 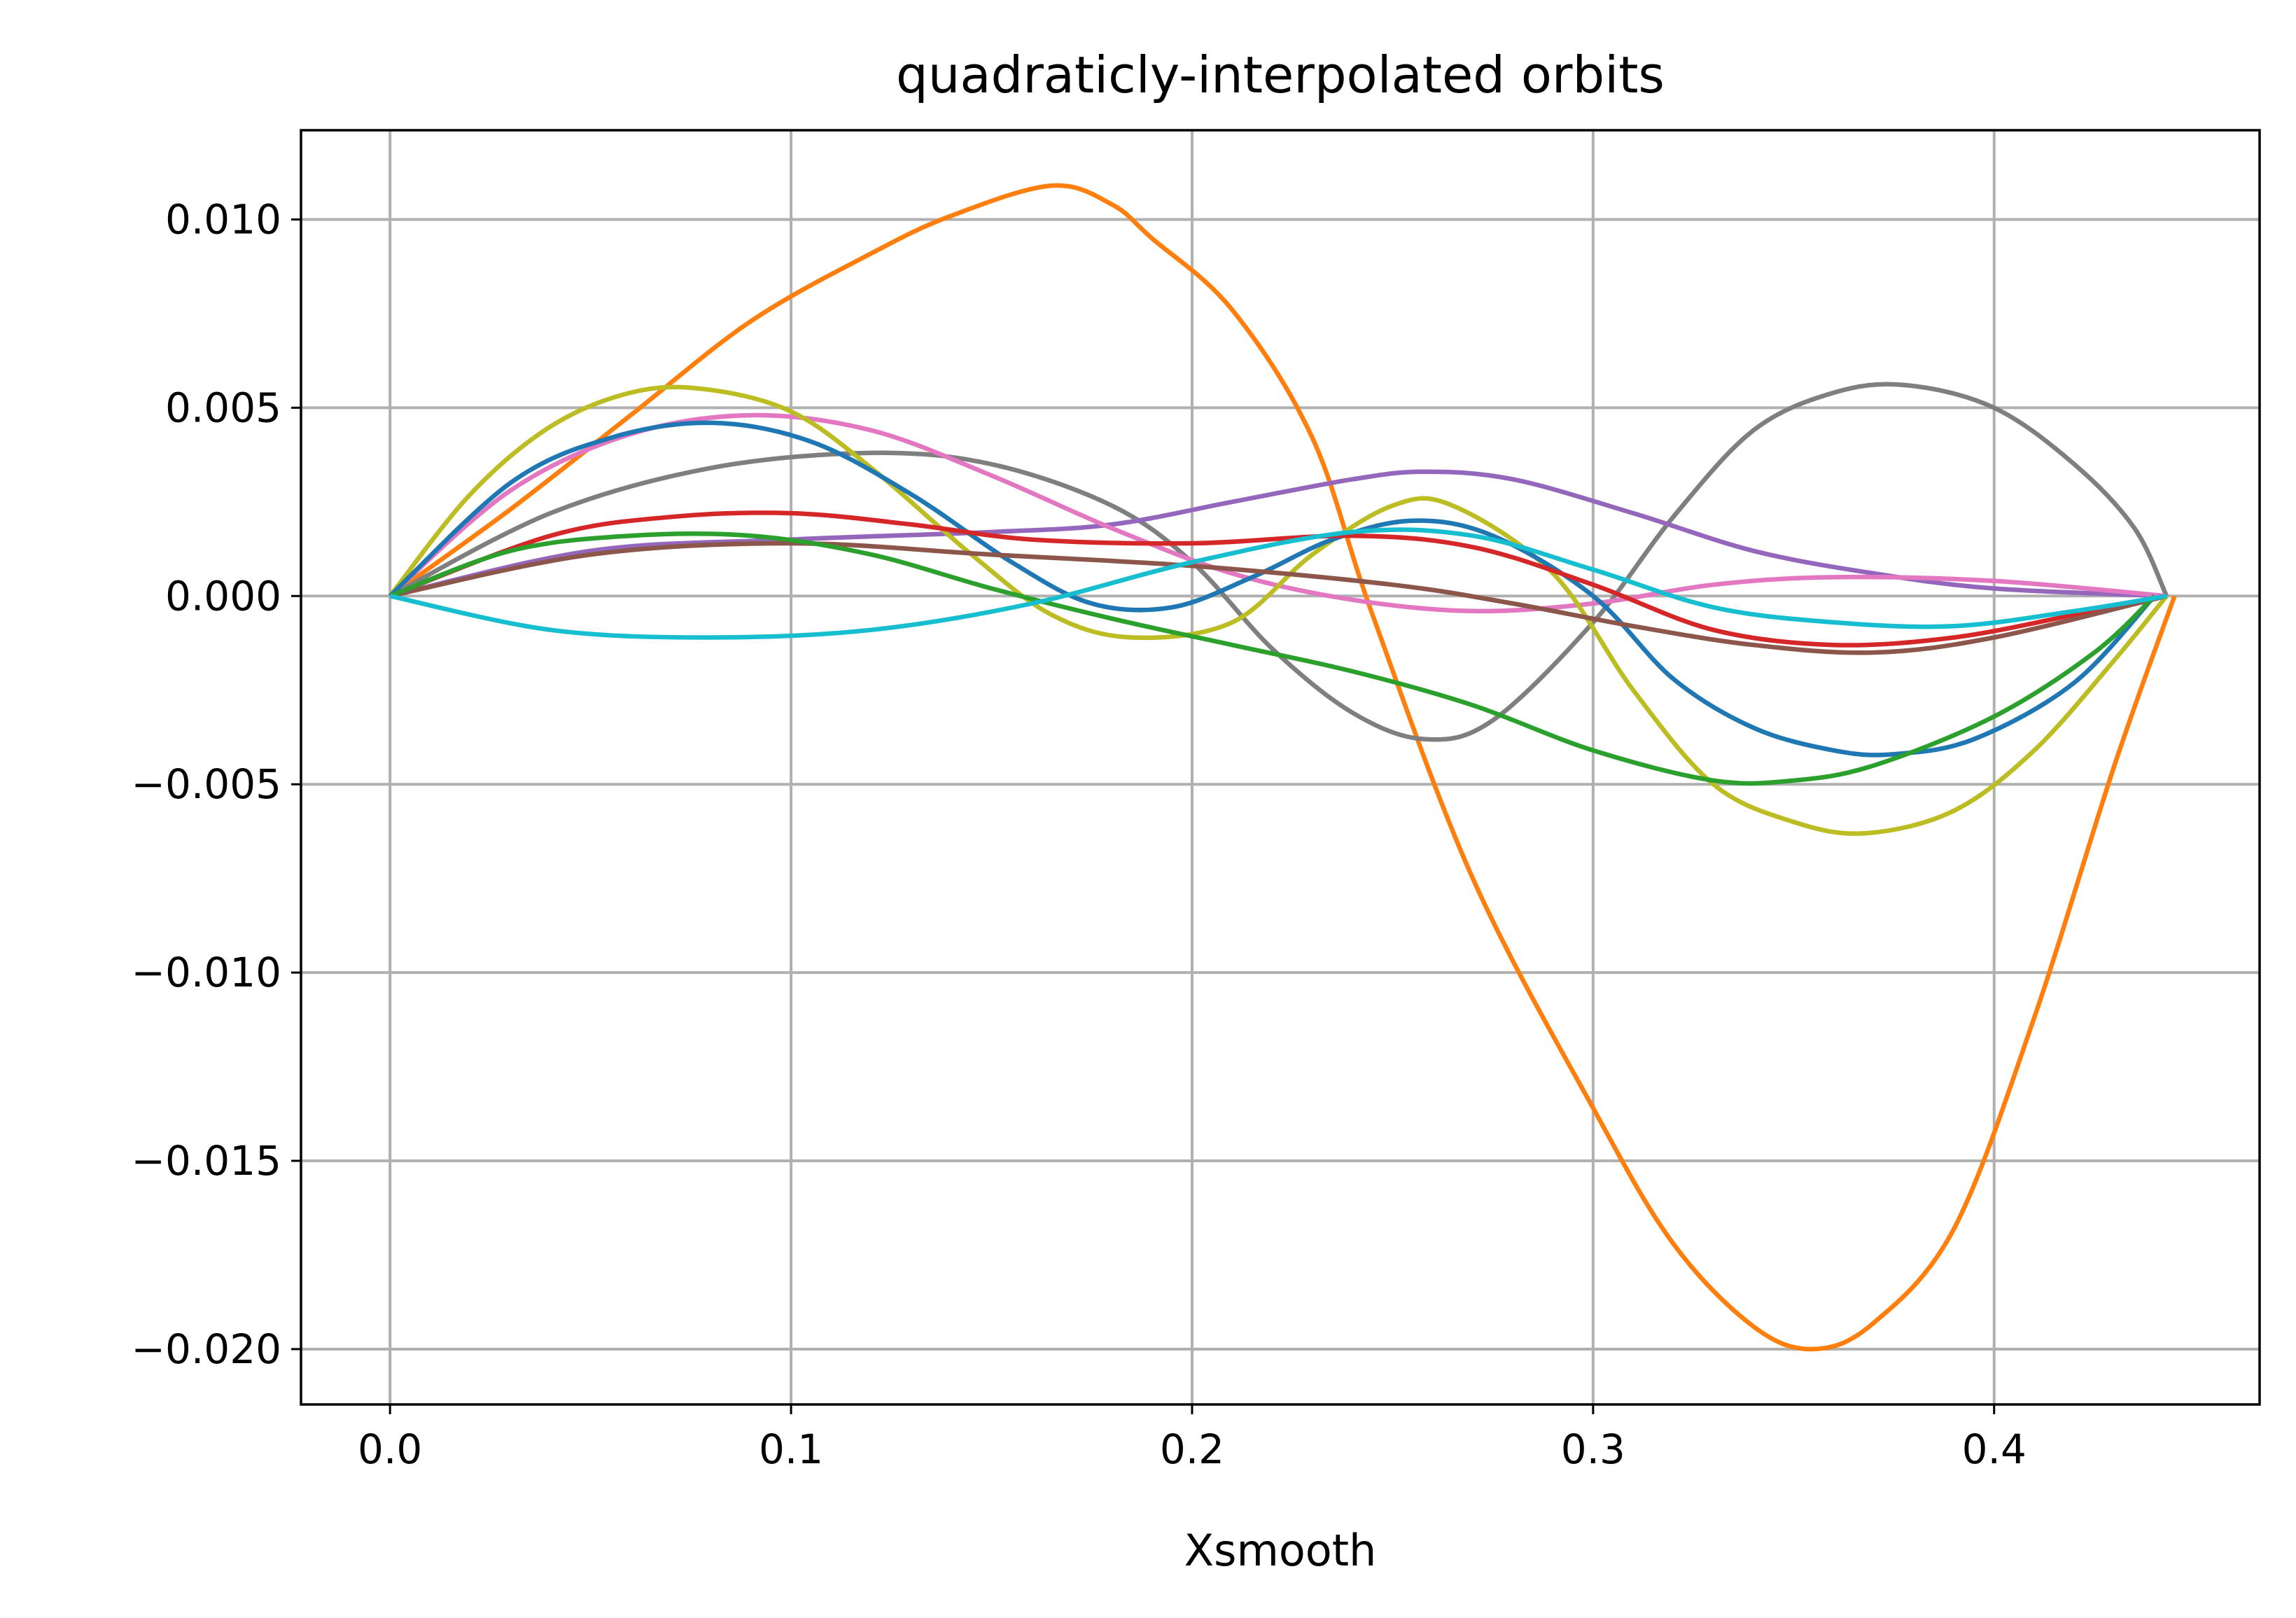 I want to click on x-tick-label: 0.0, so click(x=390, y=1449).